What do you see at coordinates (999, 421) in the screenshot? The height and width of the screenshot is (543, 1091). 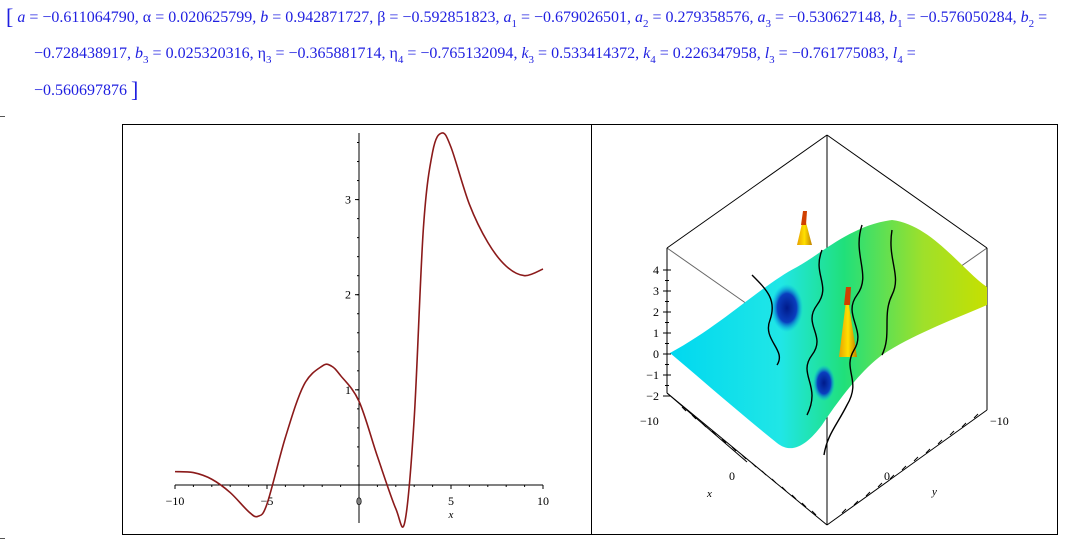 I see `y3d-tick-label: −10` at bounding box center [999, 421].